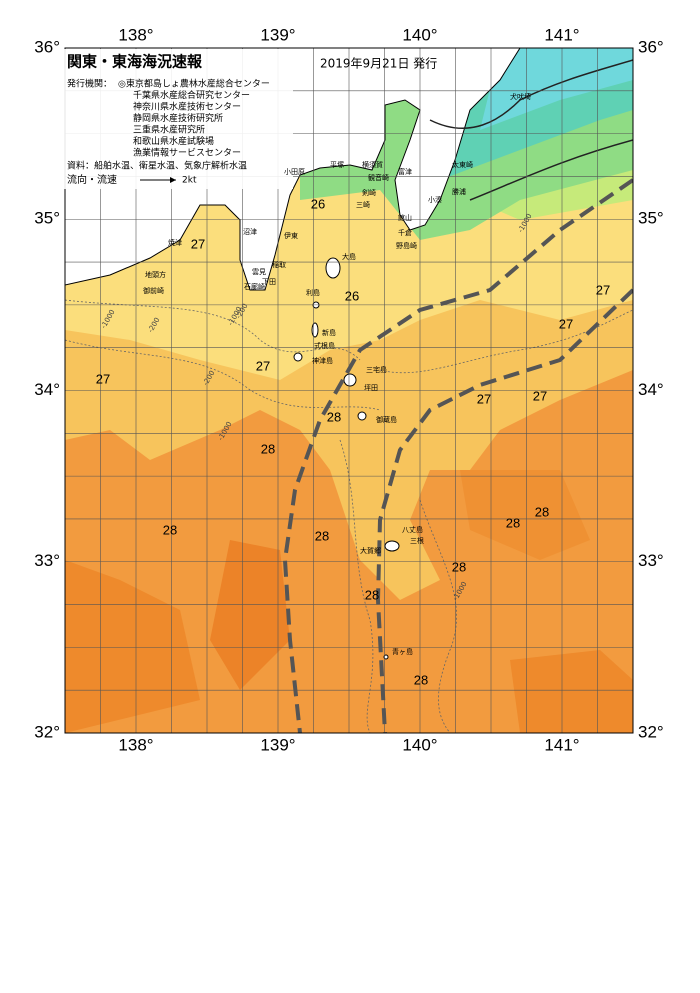 Image resolution: width=700 pixels, height=993 pixels. Describe the element at coordinates (435, 199) in the screenshot. I see `place-name: 小湊` at that location.